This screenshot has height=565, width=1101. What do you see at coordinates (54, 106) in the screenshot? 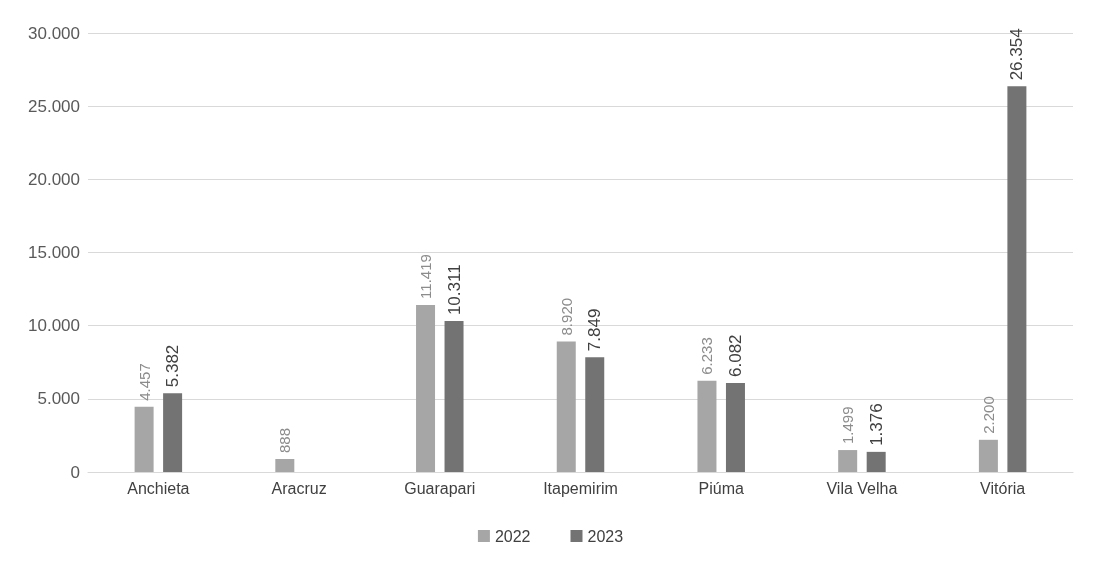
I see `y-tick-label: 25.000` at bounding box center [54, 106].